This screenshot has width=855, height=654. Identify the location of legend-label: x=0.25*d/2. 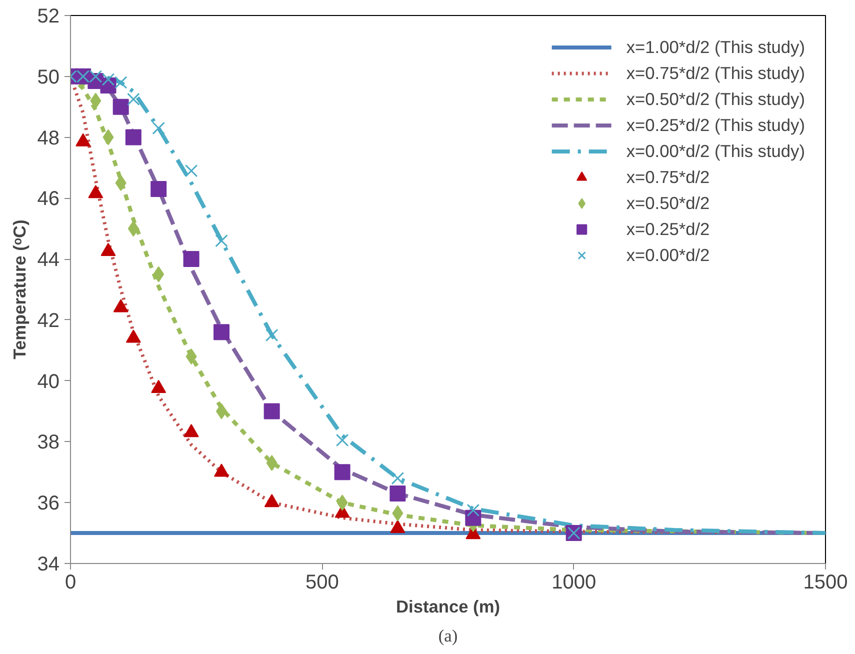
(668, 229).